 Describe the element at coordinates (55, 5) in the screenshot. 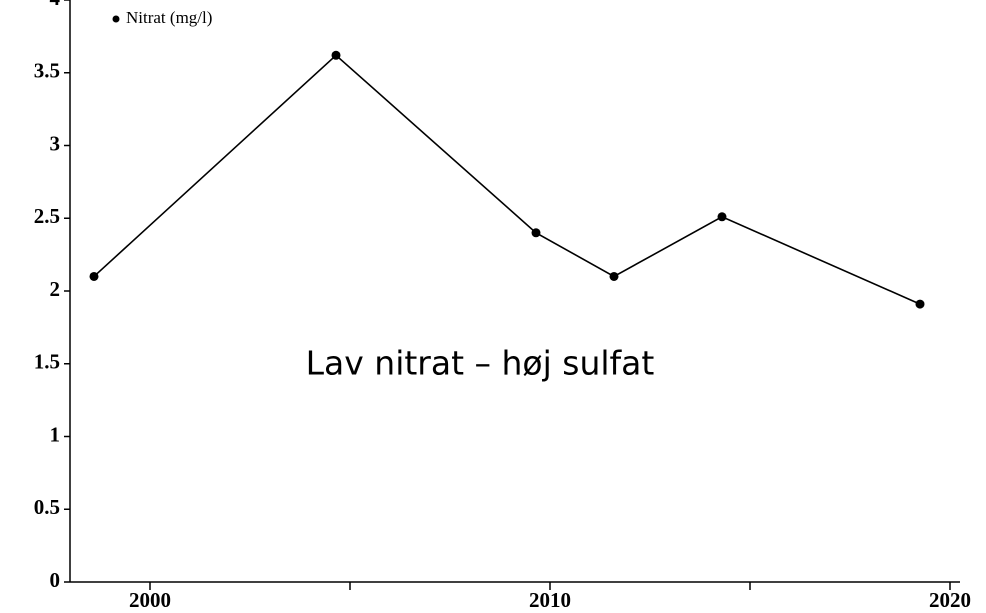

I see `y-tick-label: 4` at that location.